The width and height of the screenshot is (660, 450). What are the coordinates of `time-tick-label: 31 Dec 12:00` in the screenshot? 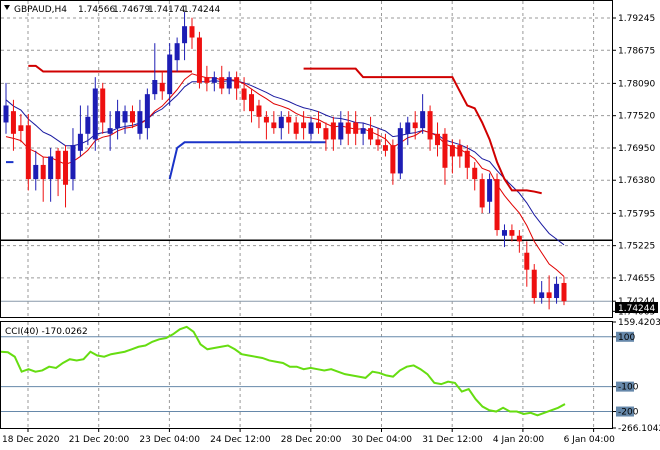 It's located at (452, 440).